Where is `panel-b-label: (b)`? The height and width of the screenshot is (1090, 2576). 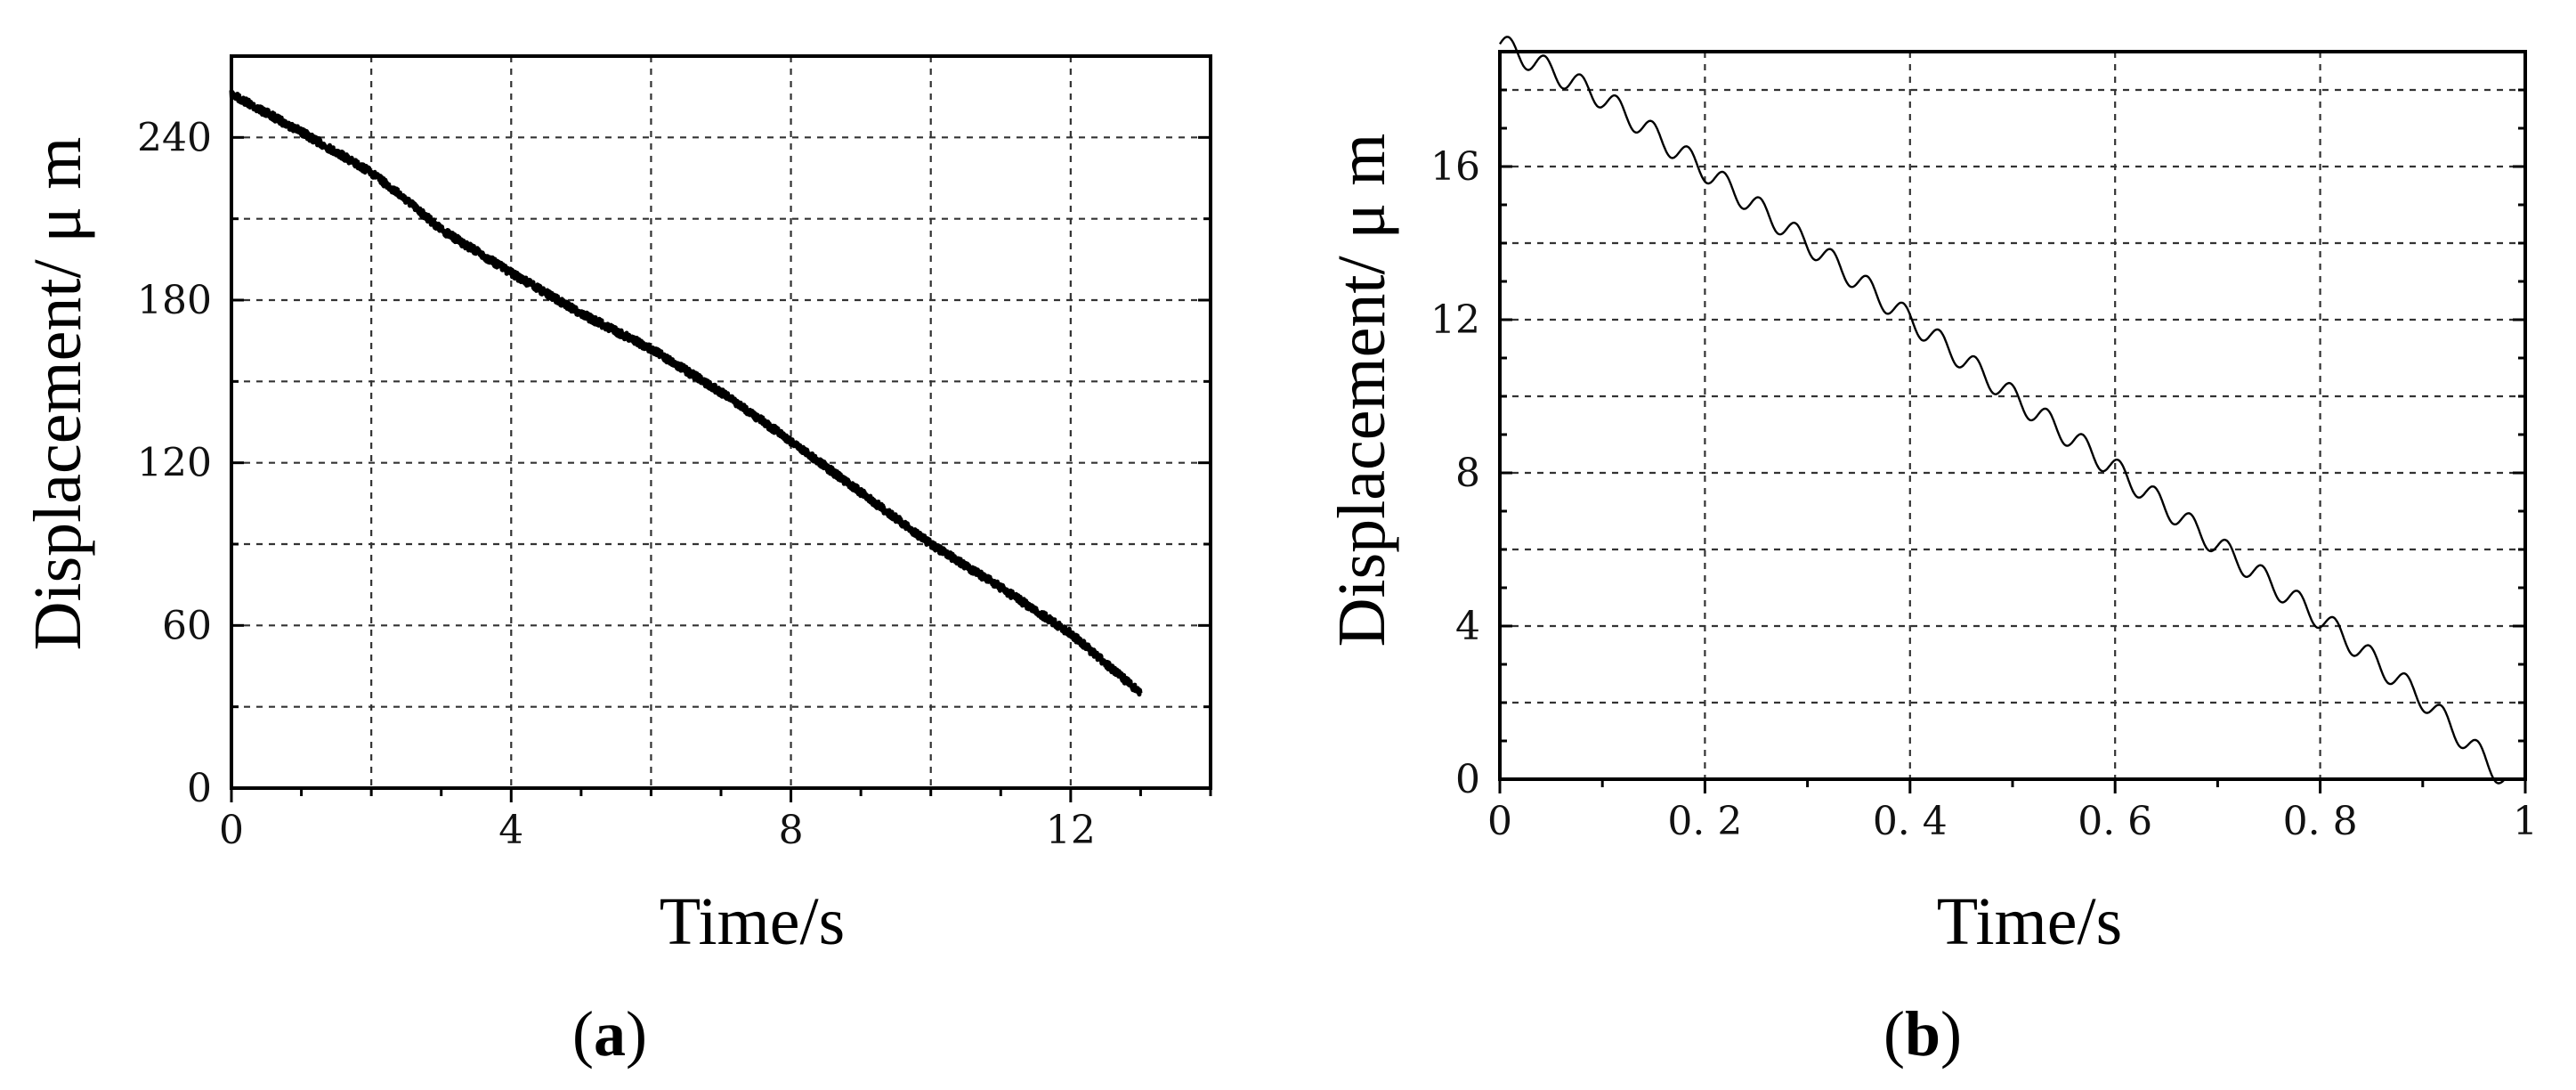 panel-b-label: (b) is located at coordinates (1923, 1034).